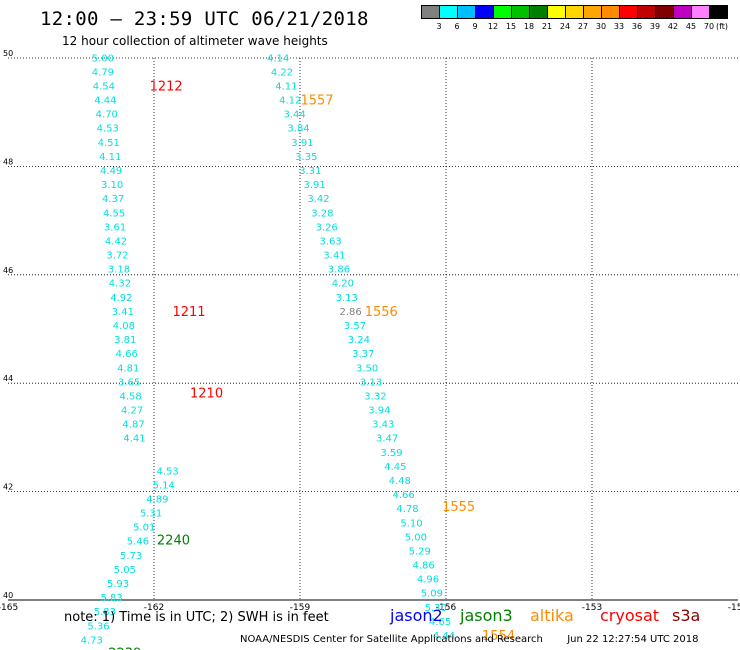 The width and height of the screenshot is (740, 650). I want to click on swh-reading: 4.92, so click(121, 298).